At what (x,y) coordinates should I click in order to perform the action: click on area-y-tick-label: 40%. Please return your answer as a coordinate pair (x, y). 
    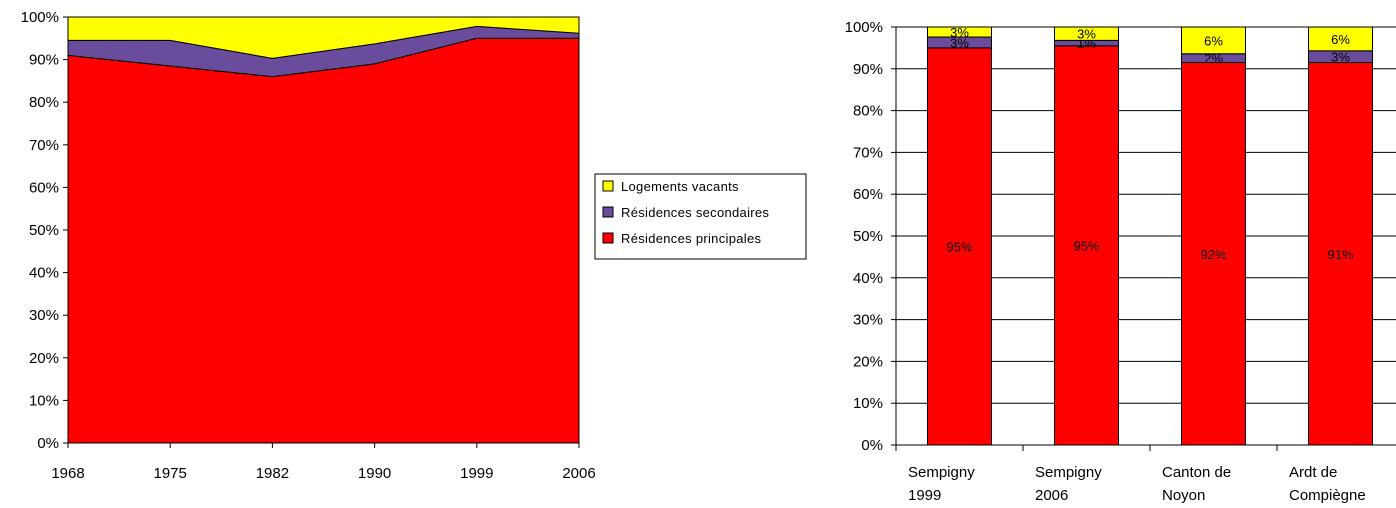
    Looking at the image, I should click on (44, 273).